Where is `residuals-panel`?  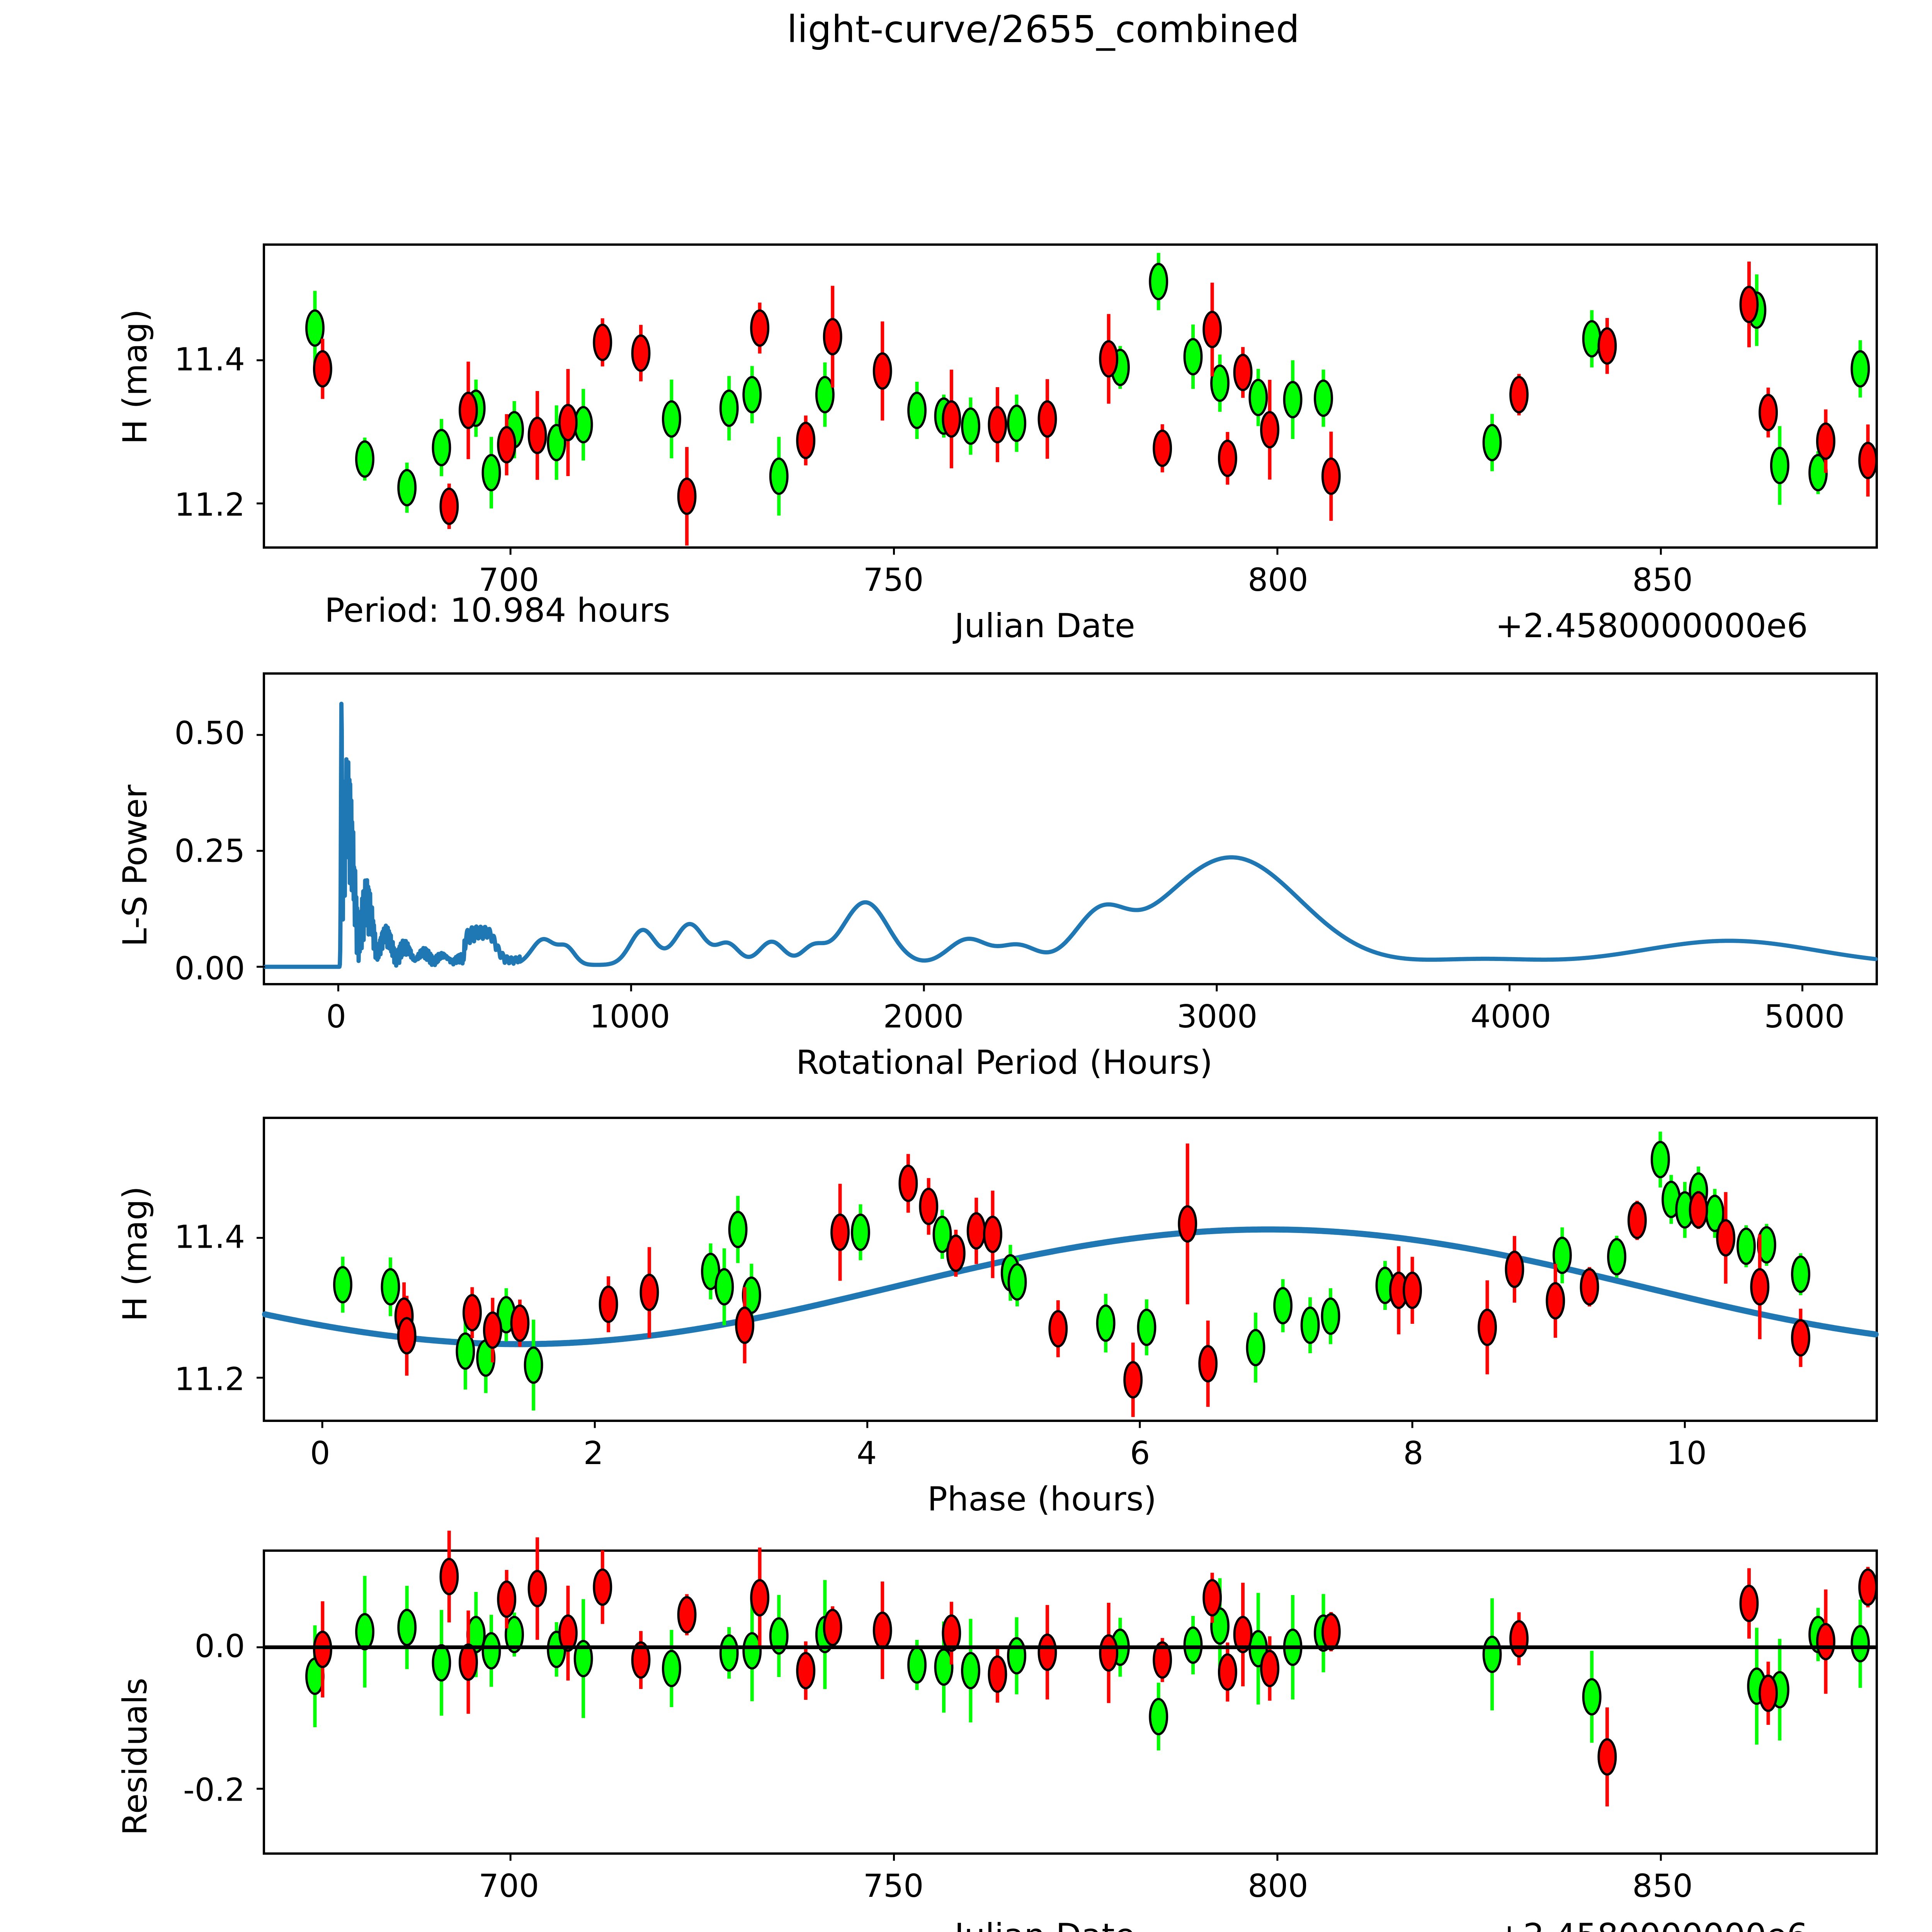 residuals-panel is located at coordinates (1067, 1696).